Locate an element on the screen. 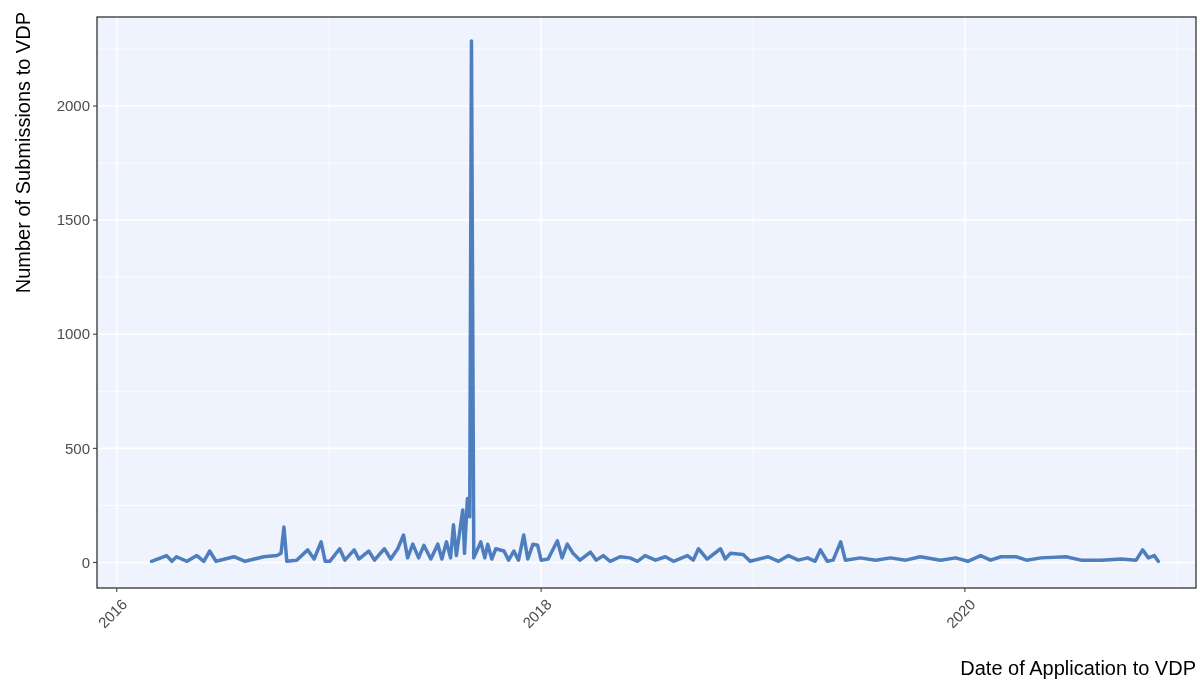 This screenshot has height=680, width=1198. y-tick-label: 0 is located at coordinates (85, 562).